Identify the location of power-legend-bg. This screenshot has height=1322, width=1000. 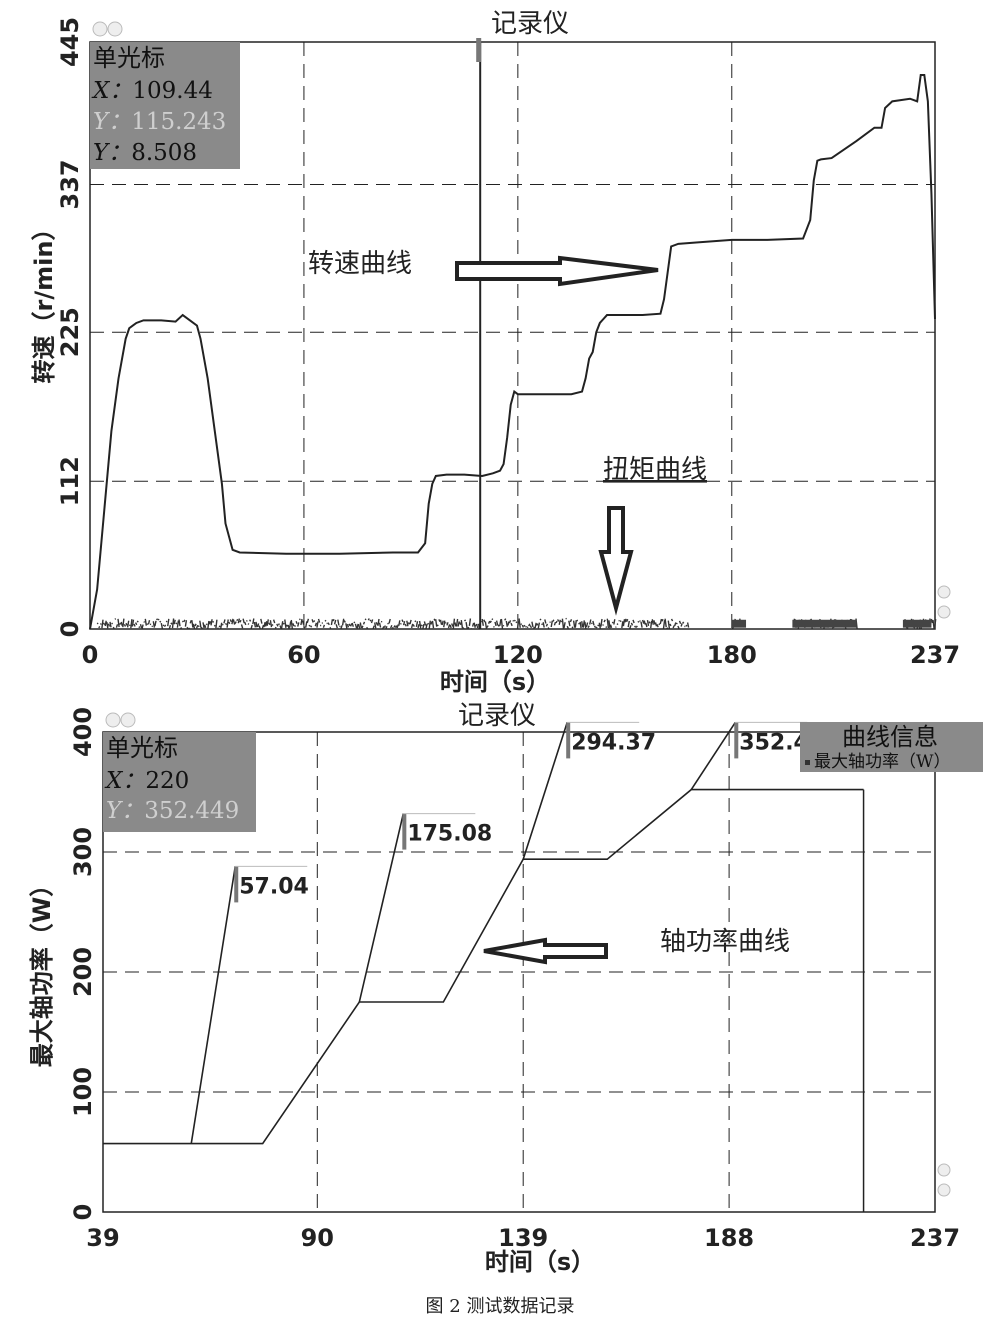
(891, 747).